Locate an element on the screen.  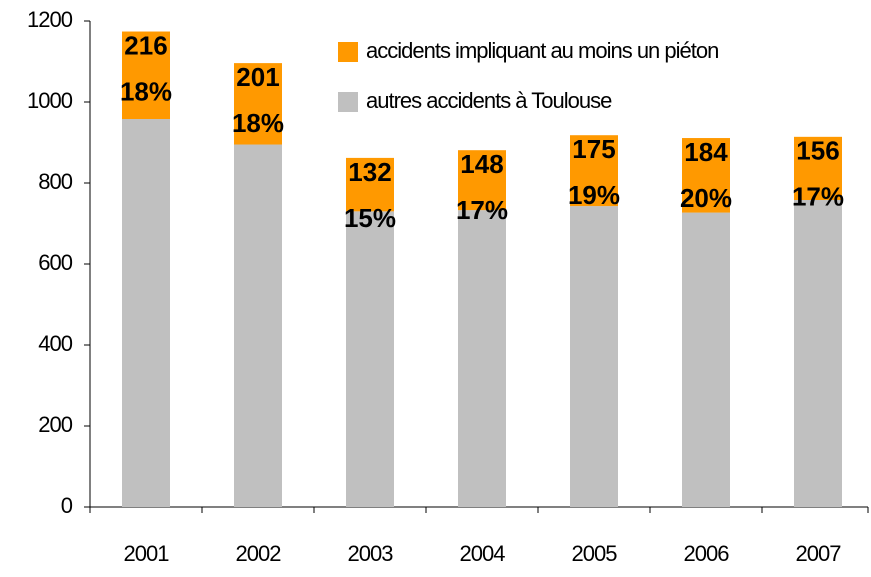
share-label: 15% is located at coordinates (370, 218).